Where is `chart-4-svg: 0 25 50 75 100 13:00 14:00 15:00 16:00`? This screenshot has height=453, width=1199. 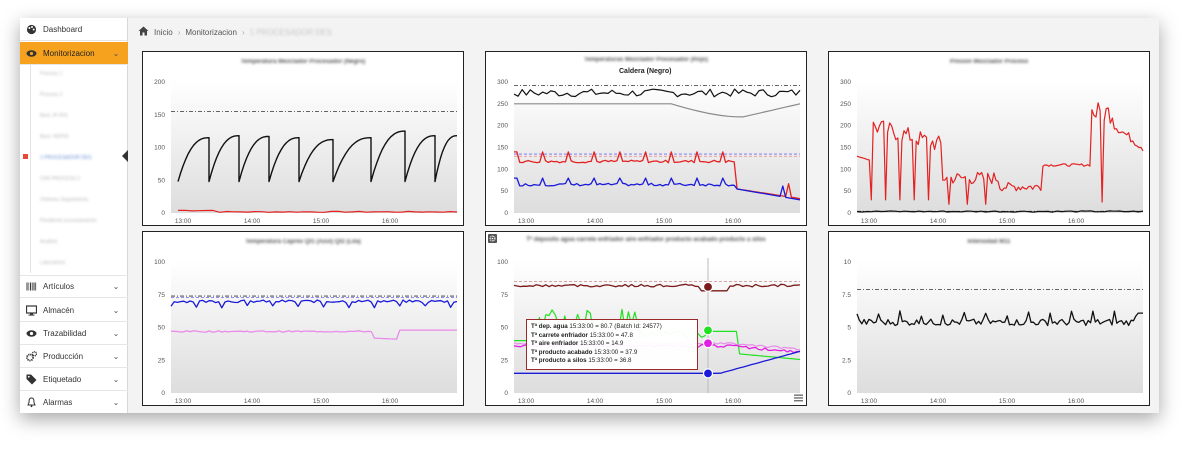 chart-4-svg: 0 25 50 75 100 13:00 14:00 15:00 16:00 is located at coordinates (306, 332).